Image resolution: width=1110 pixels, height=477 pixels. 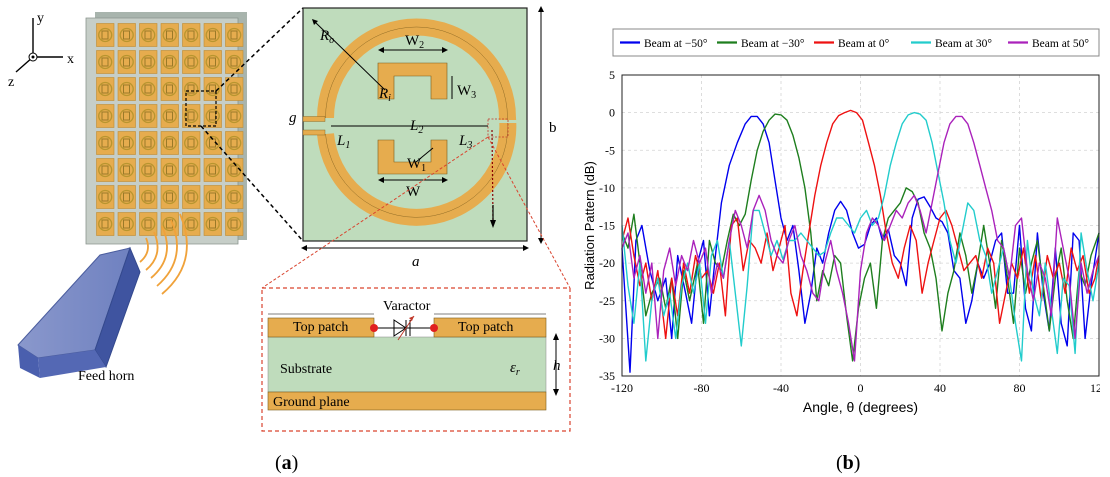 What do you see at coordinates (416, 165) in the screenshot?
I see `label-W1: W1` at bounding box center [416, 165].